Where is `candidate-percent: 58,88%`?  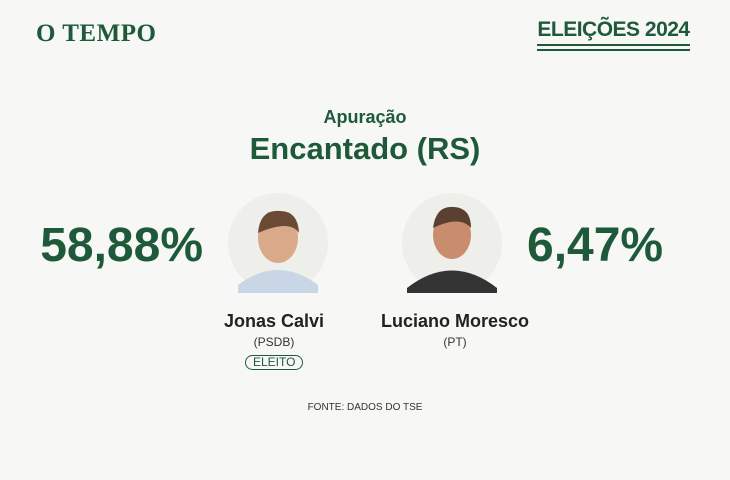 candidate-percent: 58,88% is located at coordinates (121, 245).